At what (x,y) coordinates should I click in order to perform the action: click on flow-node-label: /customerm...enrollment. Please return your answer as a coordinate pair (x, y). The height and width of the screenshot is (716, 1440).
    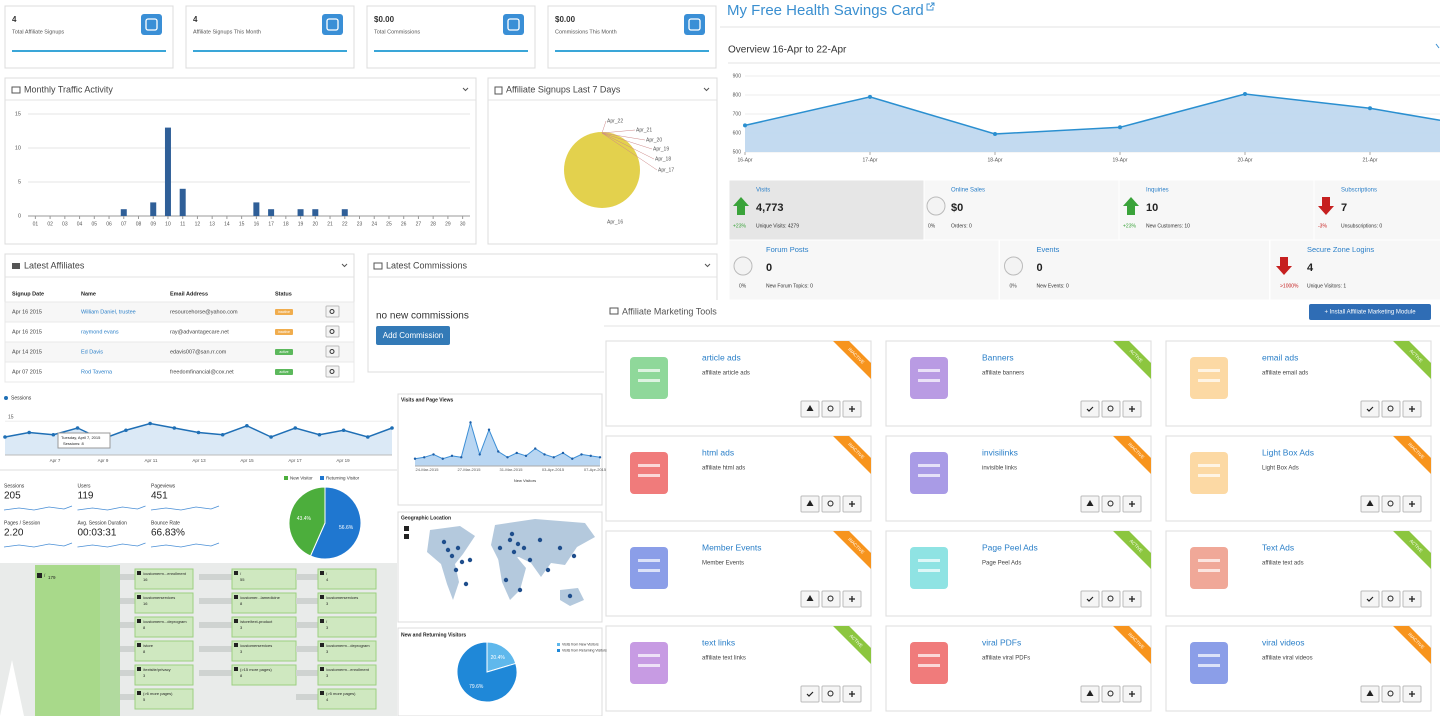
    Looking at the image, I should click on (165, 573).